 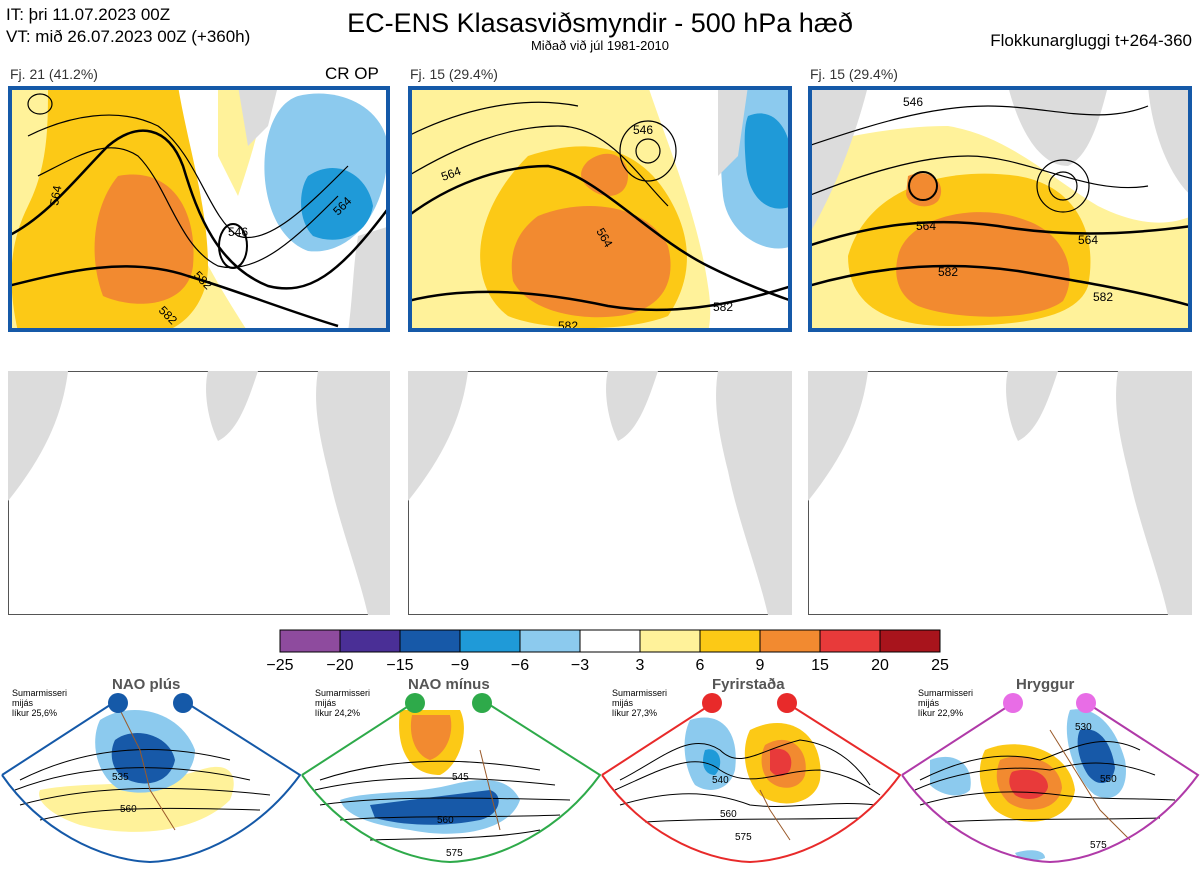 I want to click on regime-2-type: mijás, so click(x=326, y=703).